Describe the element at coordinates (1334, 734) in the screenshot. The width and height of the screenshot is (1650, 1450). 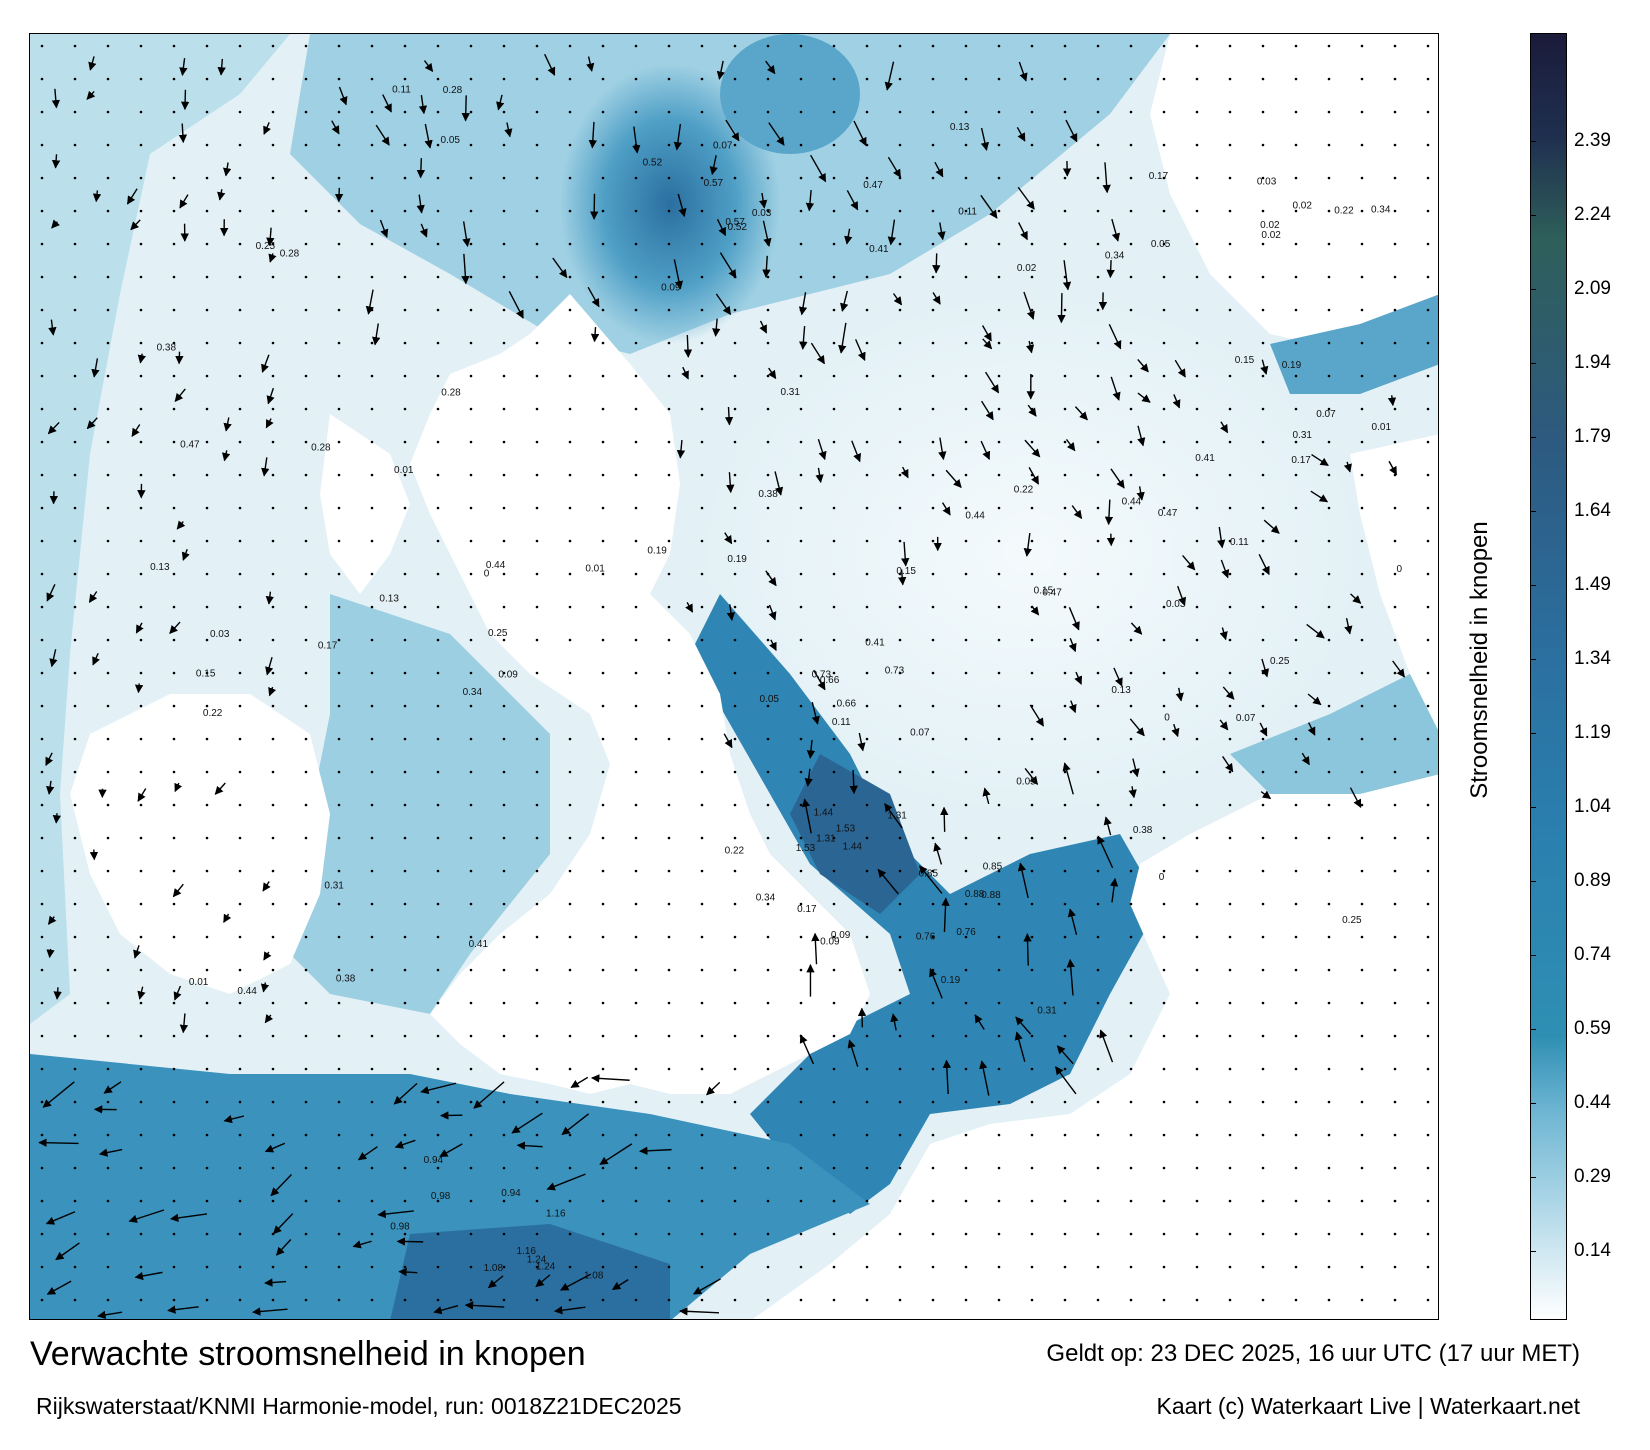
I see `german-bight-flow` at that location.